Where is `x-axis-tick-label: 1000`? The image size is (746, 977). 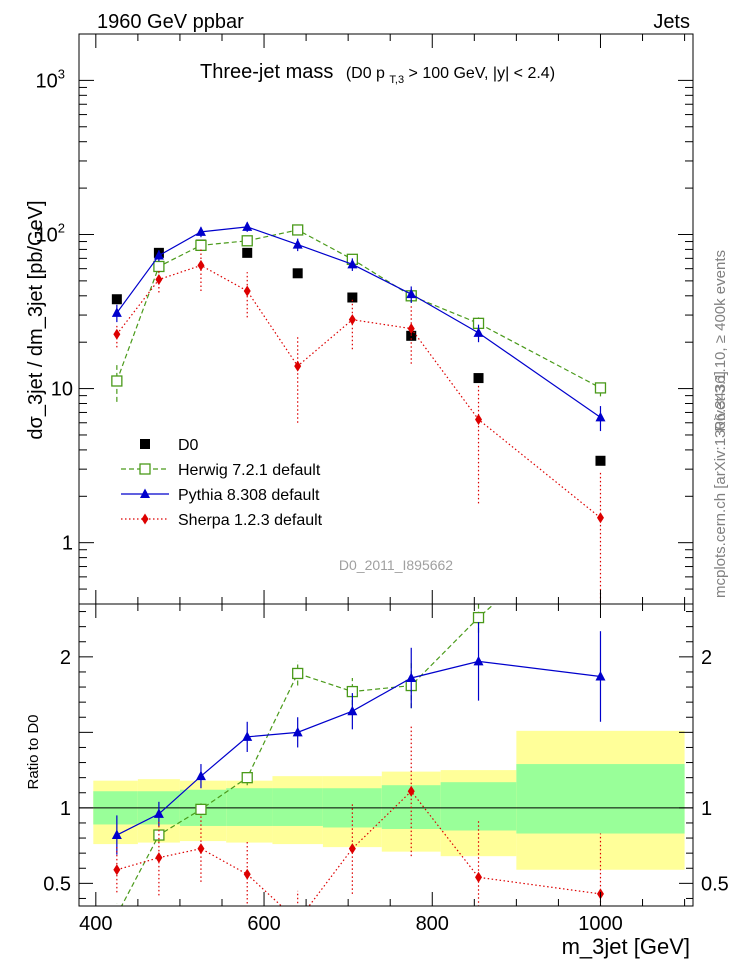 x-axis-tick-label: 1000 is located at coordinates (600, 924).